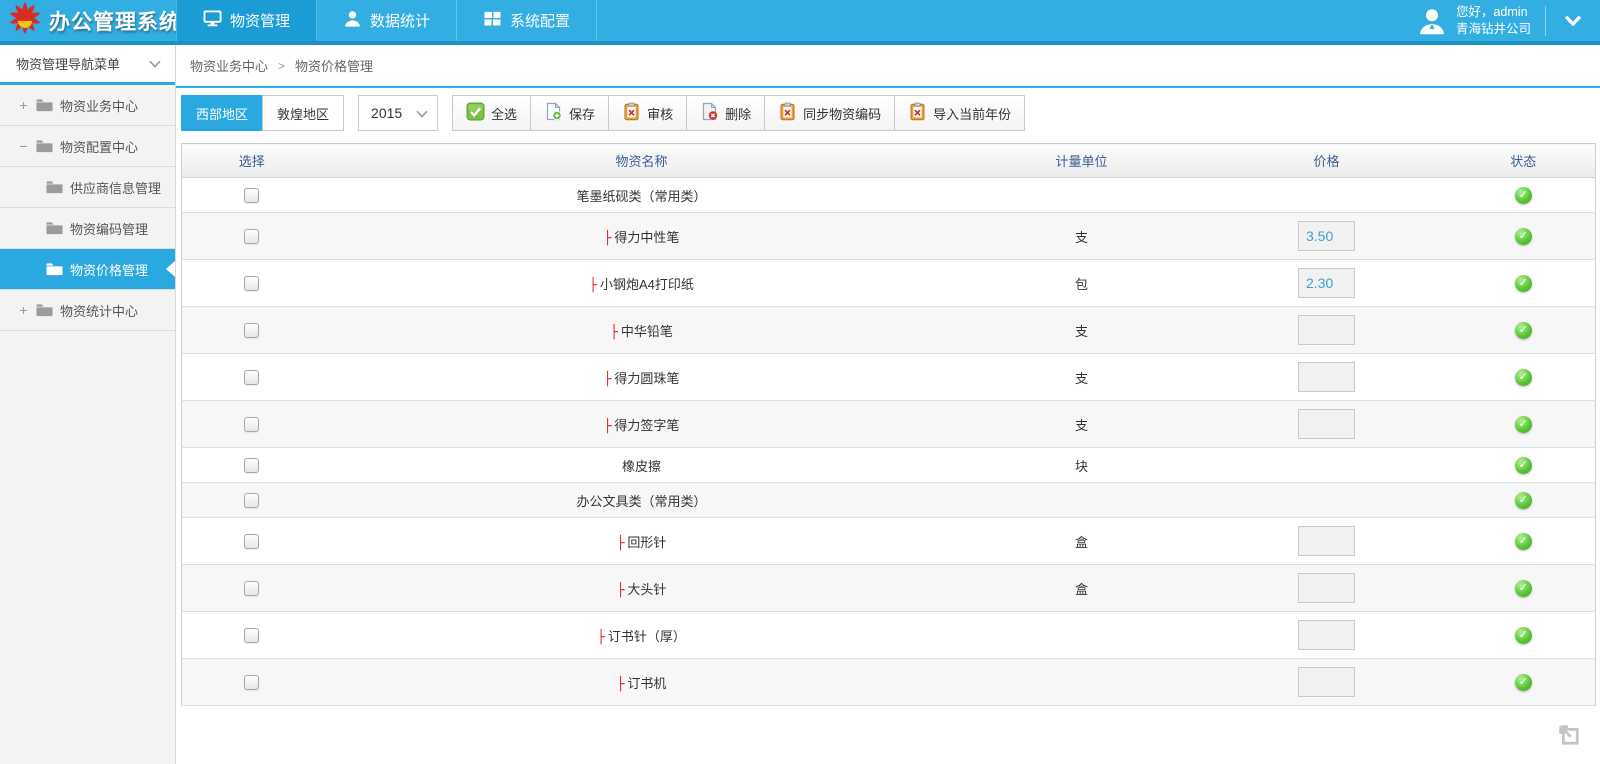 The width and height of the screenshot is (1600, 764). I want to click on sidebar-item-1: − 物资配置中心, so click(87, 146).